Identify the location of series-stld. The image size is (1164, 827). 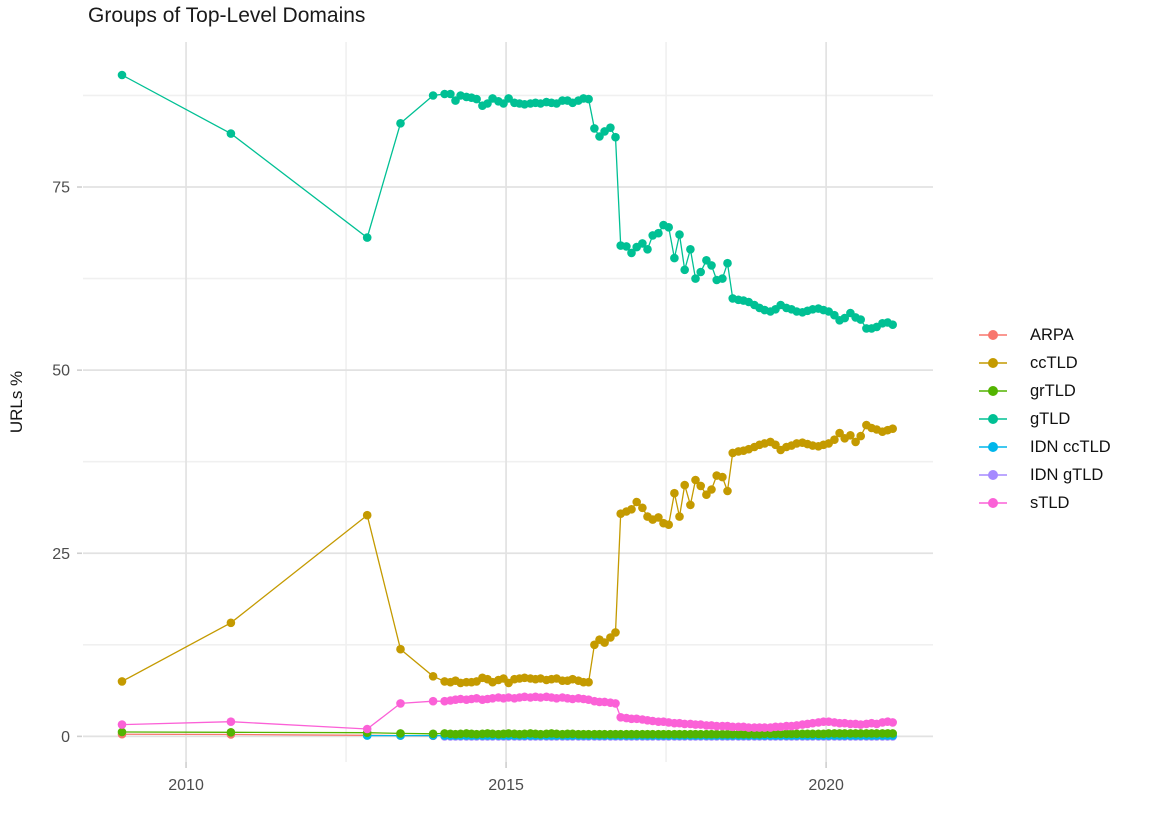
(507, 713).